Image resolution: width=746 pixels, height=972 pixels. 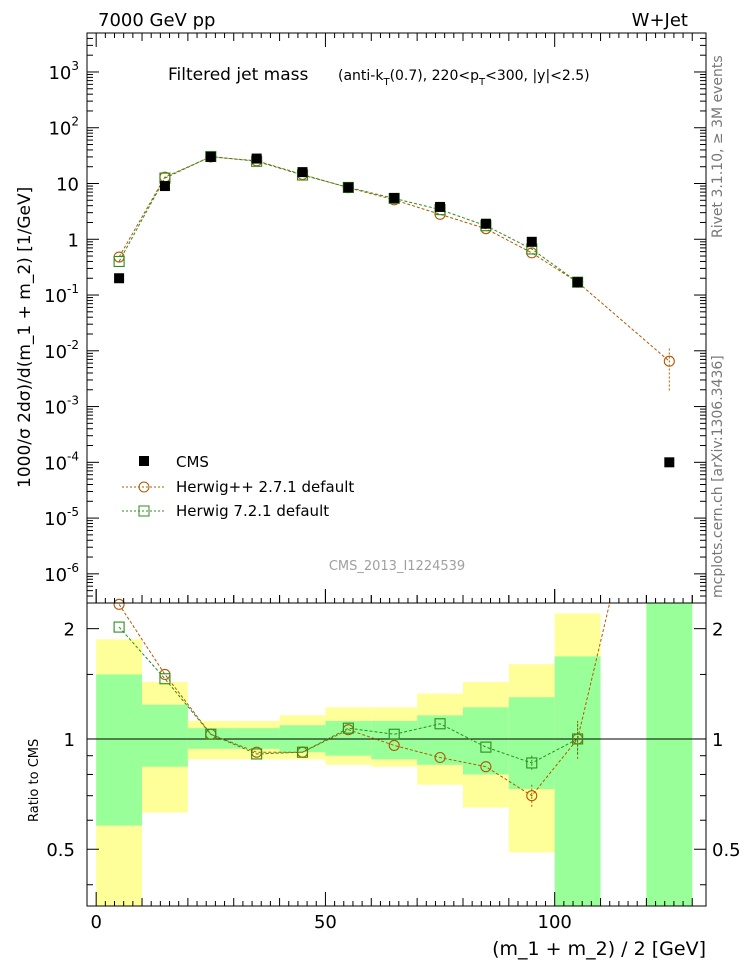 I want to click on y-tick-label: 10⁻², so click(x=61, y=350).